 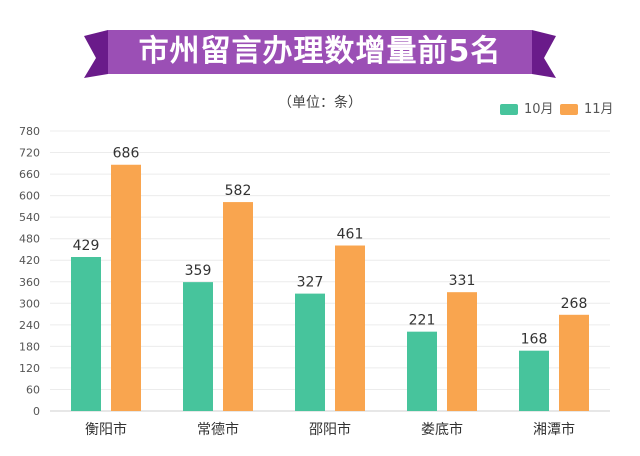 I want to click on data-label: 686, so click(x=126, y=154).